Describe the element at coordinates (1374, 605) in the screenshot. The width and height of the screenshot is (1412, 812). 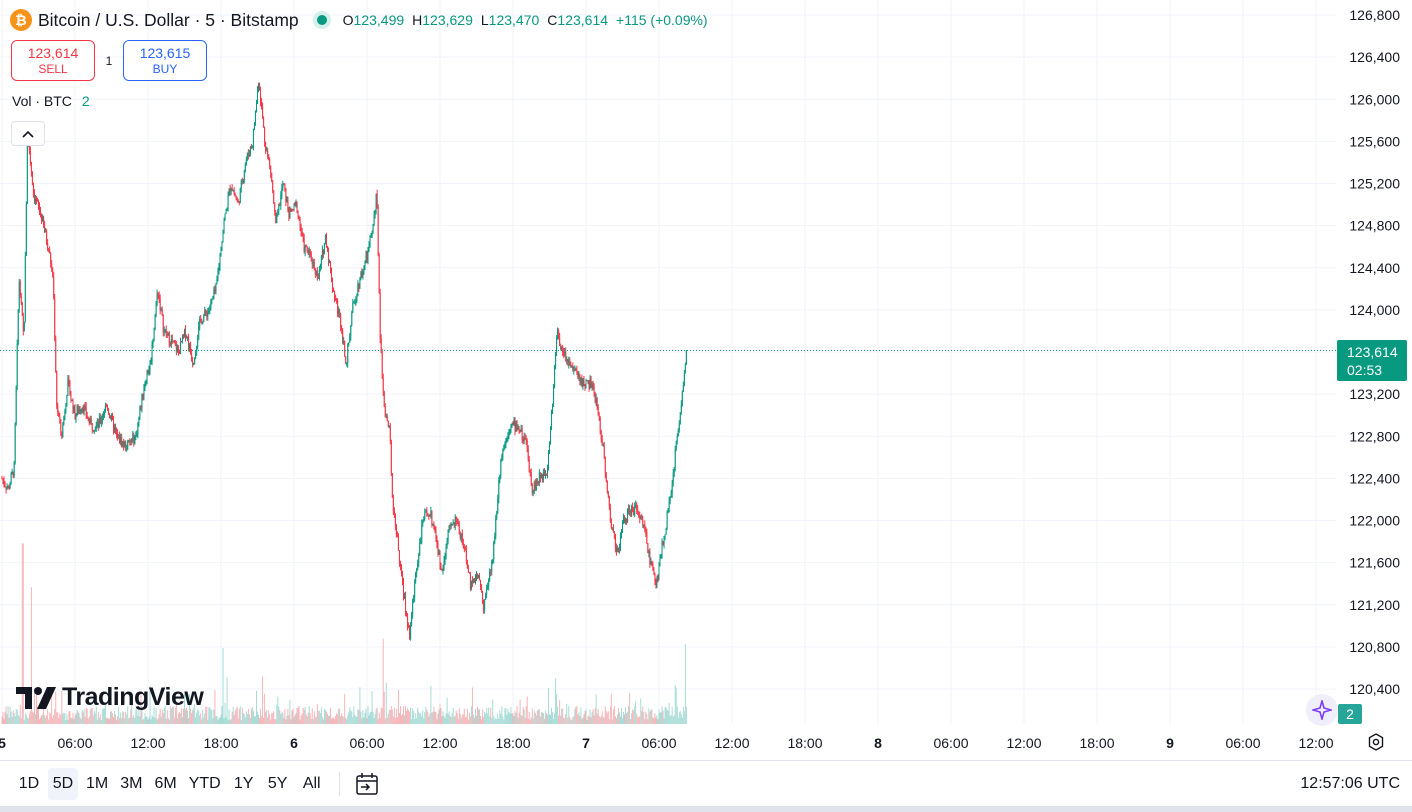
I see `price-tick-label: 121,200` at that location.